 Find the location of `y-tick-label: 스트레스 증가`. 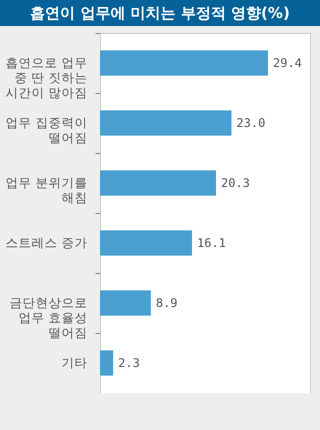

y-tick-label: 스트레스 증가 is located at coordinates (47, 242).